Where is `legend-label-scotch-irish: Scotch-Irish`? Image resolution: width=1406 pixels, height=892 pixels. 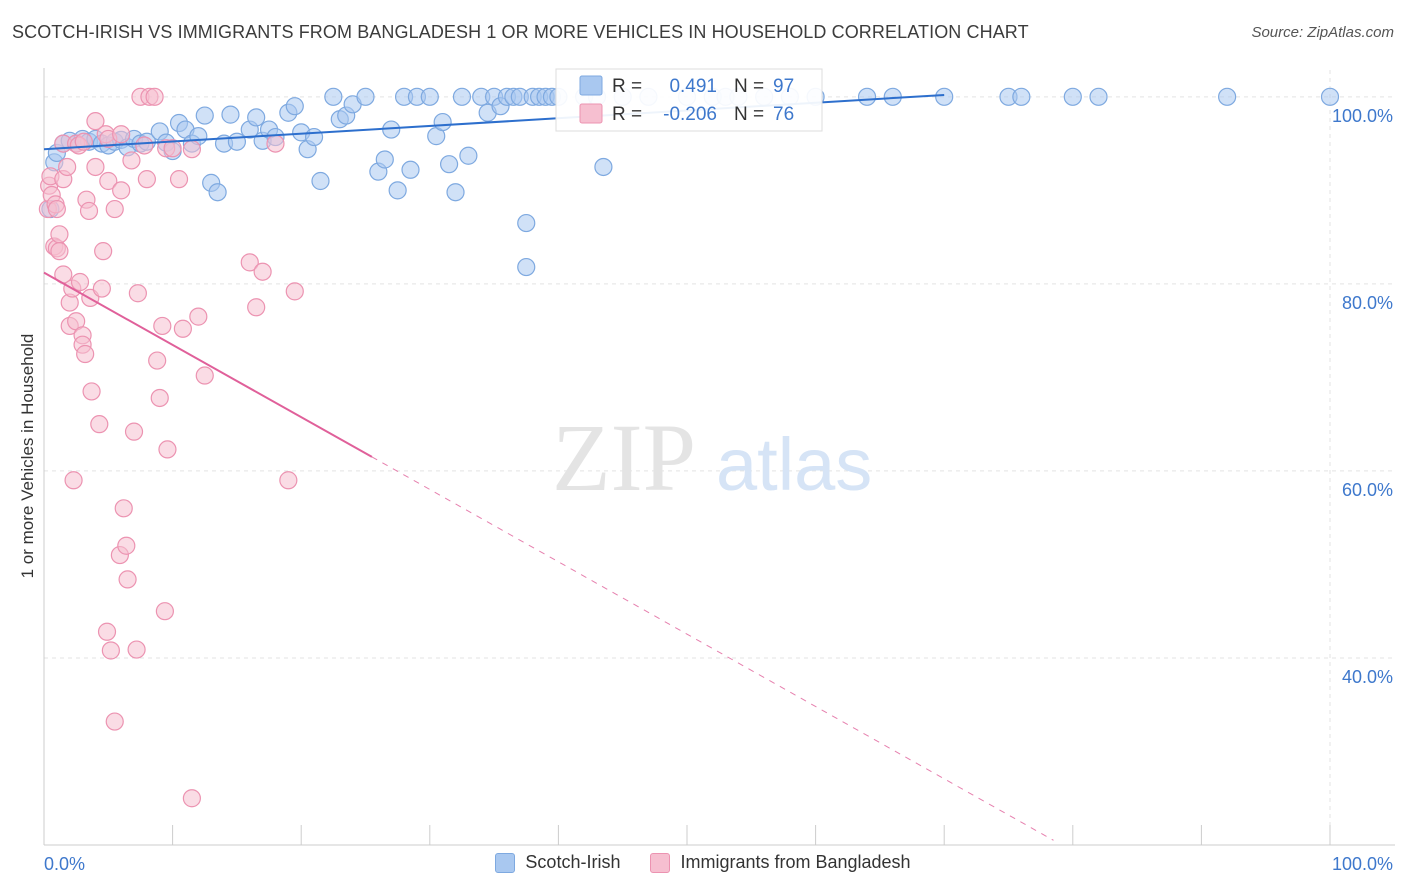
legend-label-scotch-irish: Scotch-Irish is located at coordinates (573, 862).